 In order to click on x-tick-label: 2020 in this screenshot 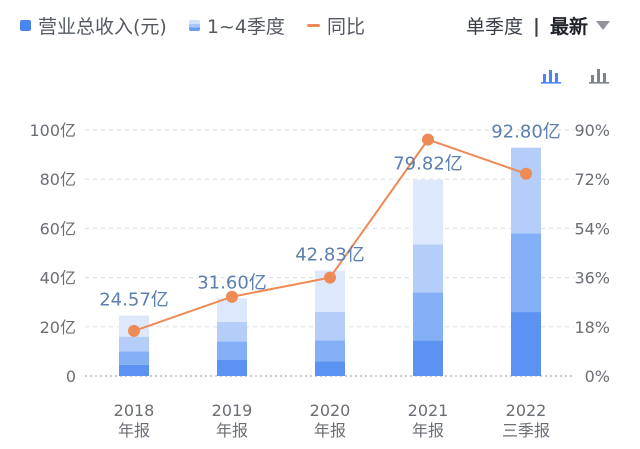, I will do `click(330, 410)`.